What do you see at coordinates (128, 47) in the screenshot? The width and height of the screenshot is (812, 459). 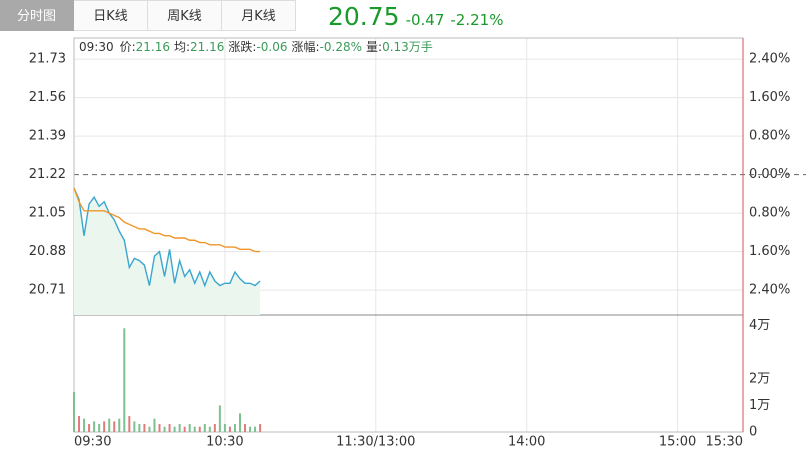 I see `info-label: 价:` at bounding box center [128, 47].